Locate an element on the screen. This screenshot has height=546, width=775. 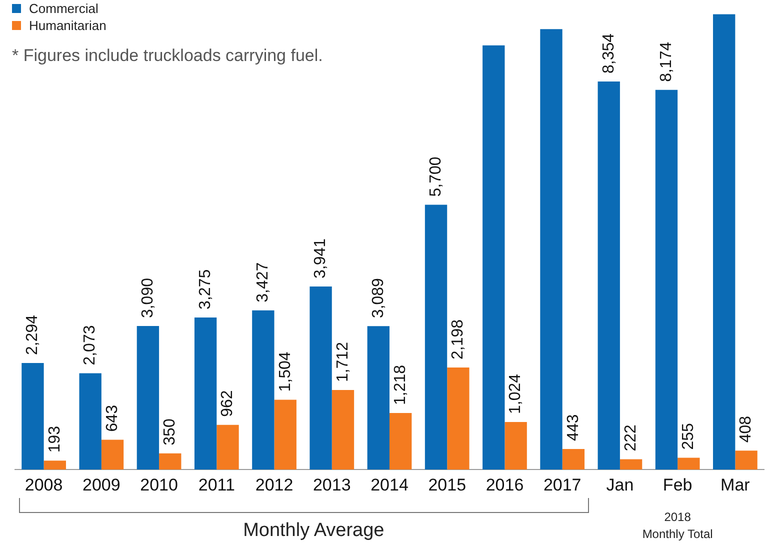
data-label: 3,941 is located at coordinates (321, 258).